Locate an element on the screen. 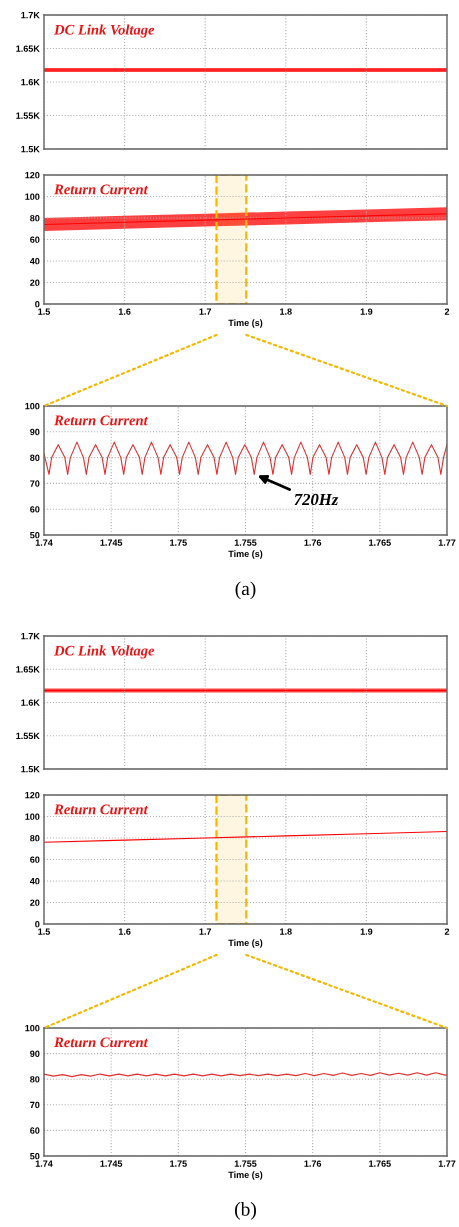  annotation: 720Hz is located at coordinates (316, 499).